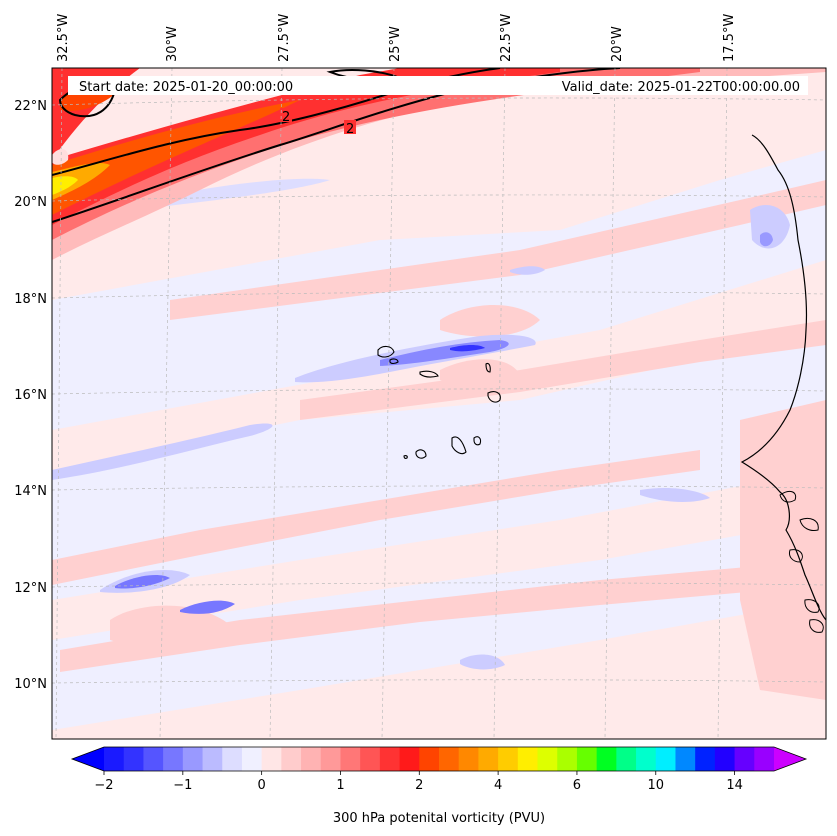  I want to click on colorbar-tick-label: 10, so click(655, 785).